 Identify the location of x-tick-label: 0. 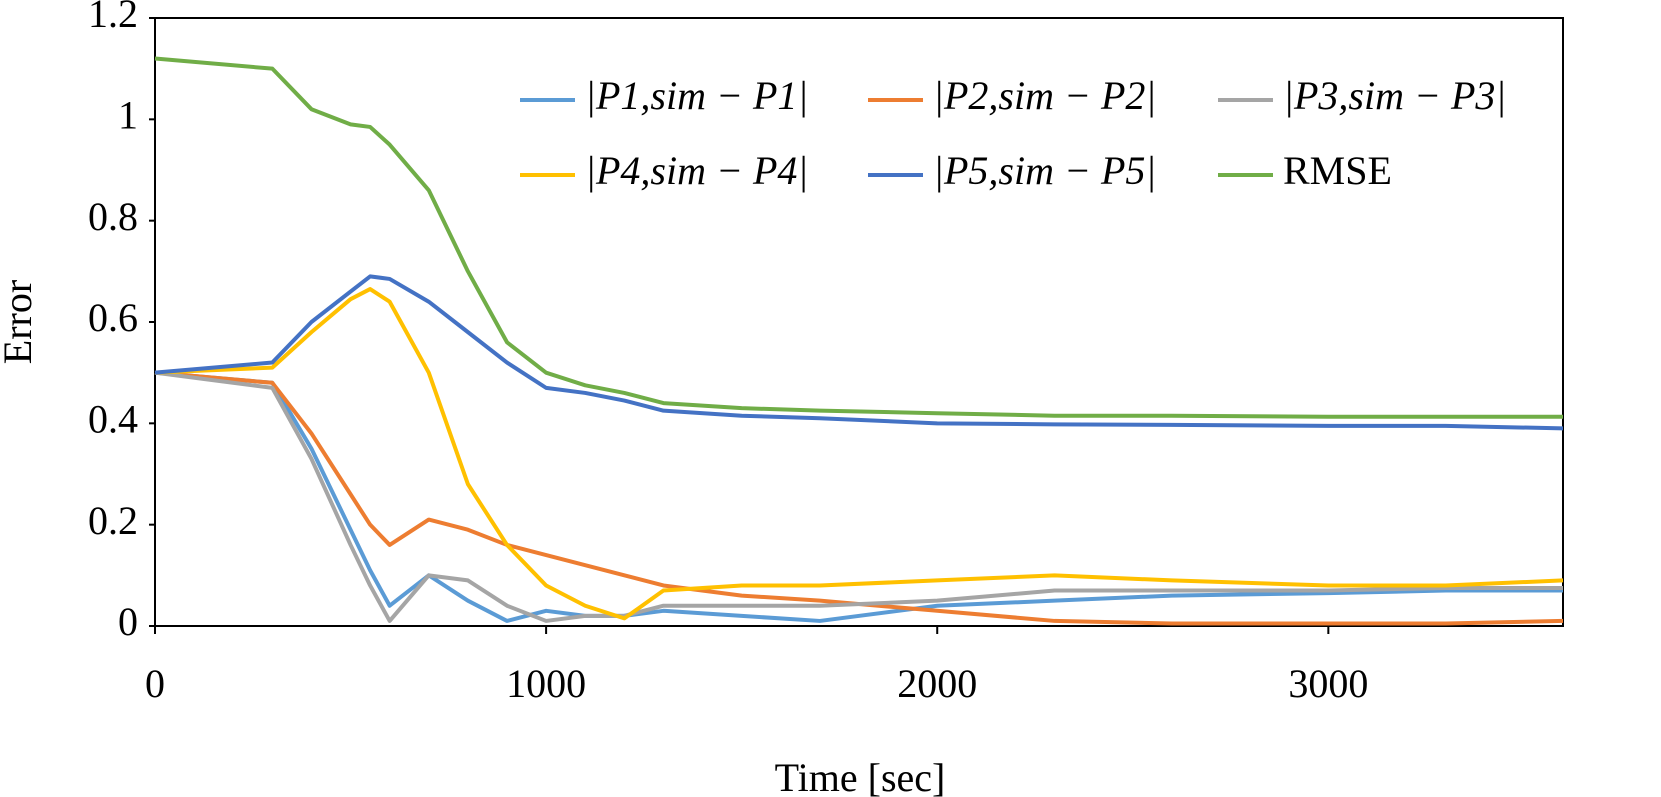
(155, 683).